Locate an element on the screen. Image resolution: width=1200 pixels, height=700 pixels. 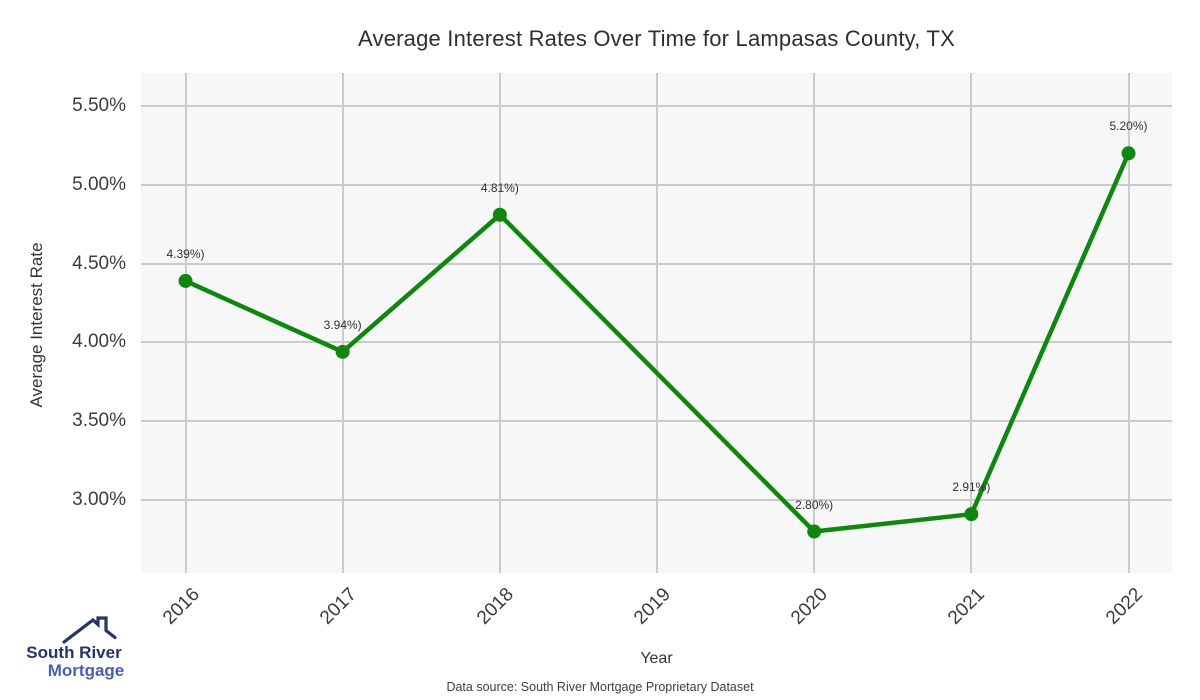
y-tick-label: 3.00% is located at coordinates (99, 499).